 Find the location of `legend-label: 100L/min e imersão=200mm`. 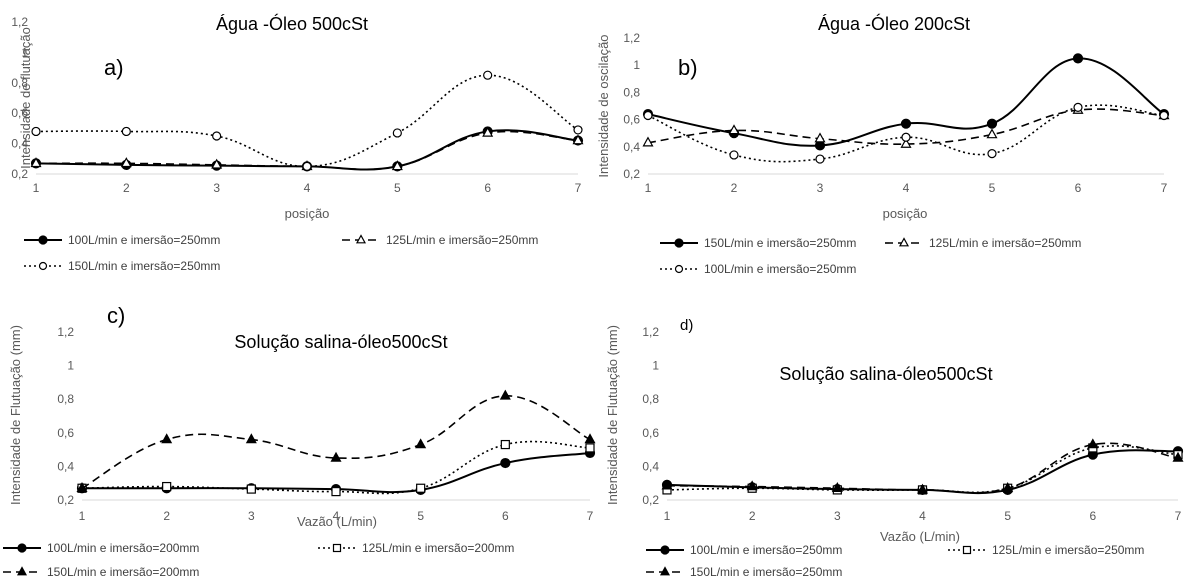

legend-label: 100L/min e imersão=200mm is located at coordinates (123, 548).